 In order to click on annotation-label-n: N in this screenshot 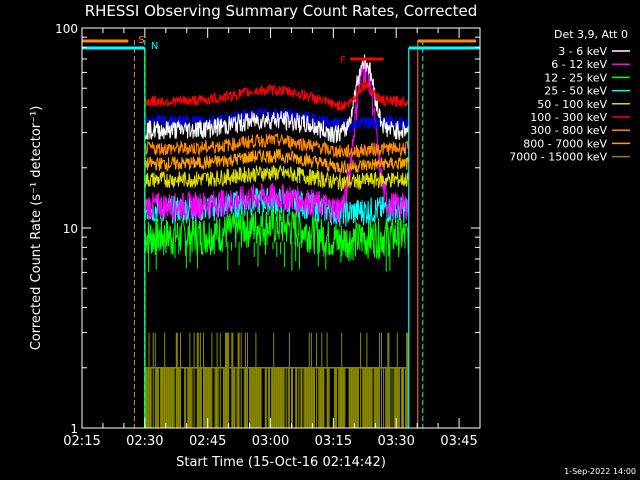, I will do `click(154, 46)`.